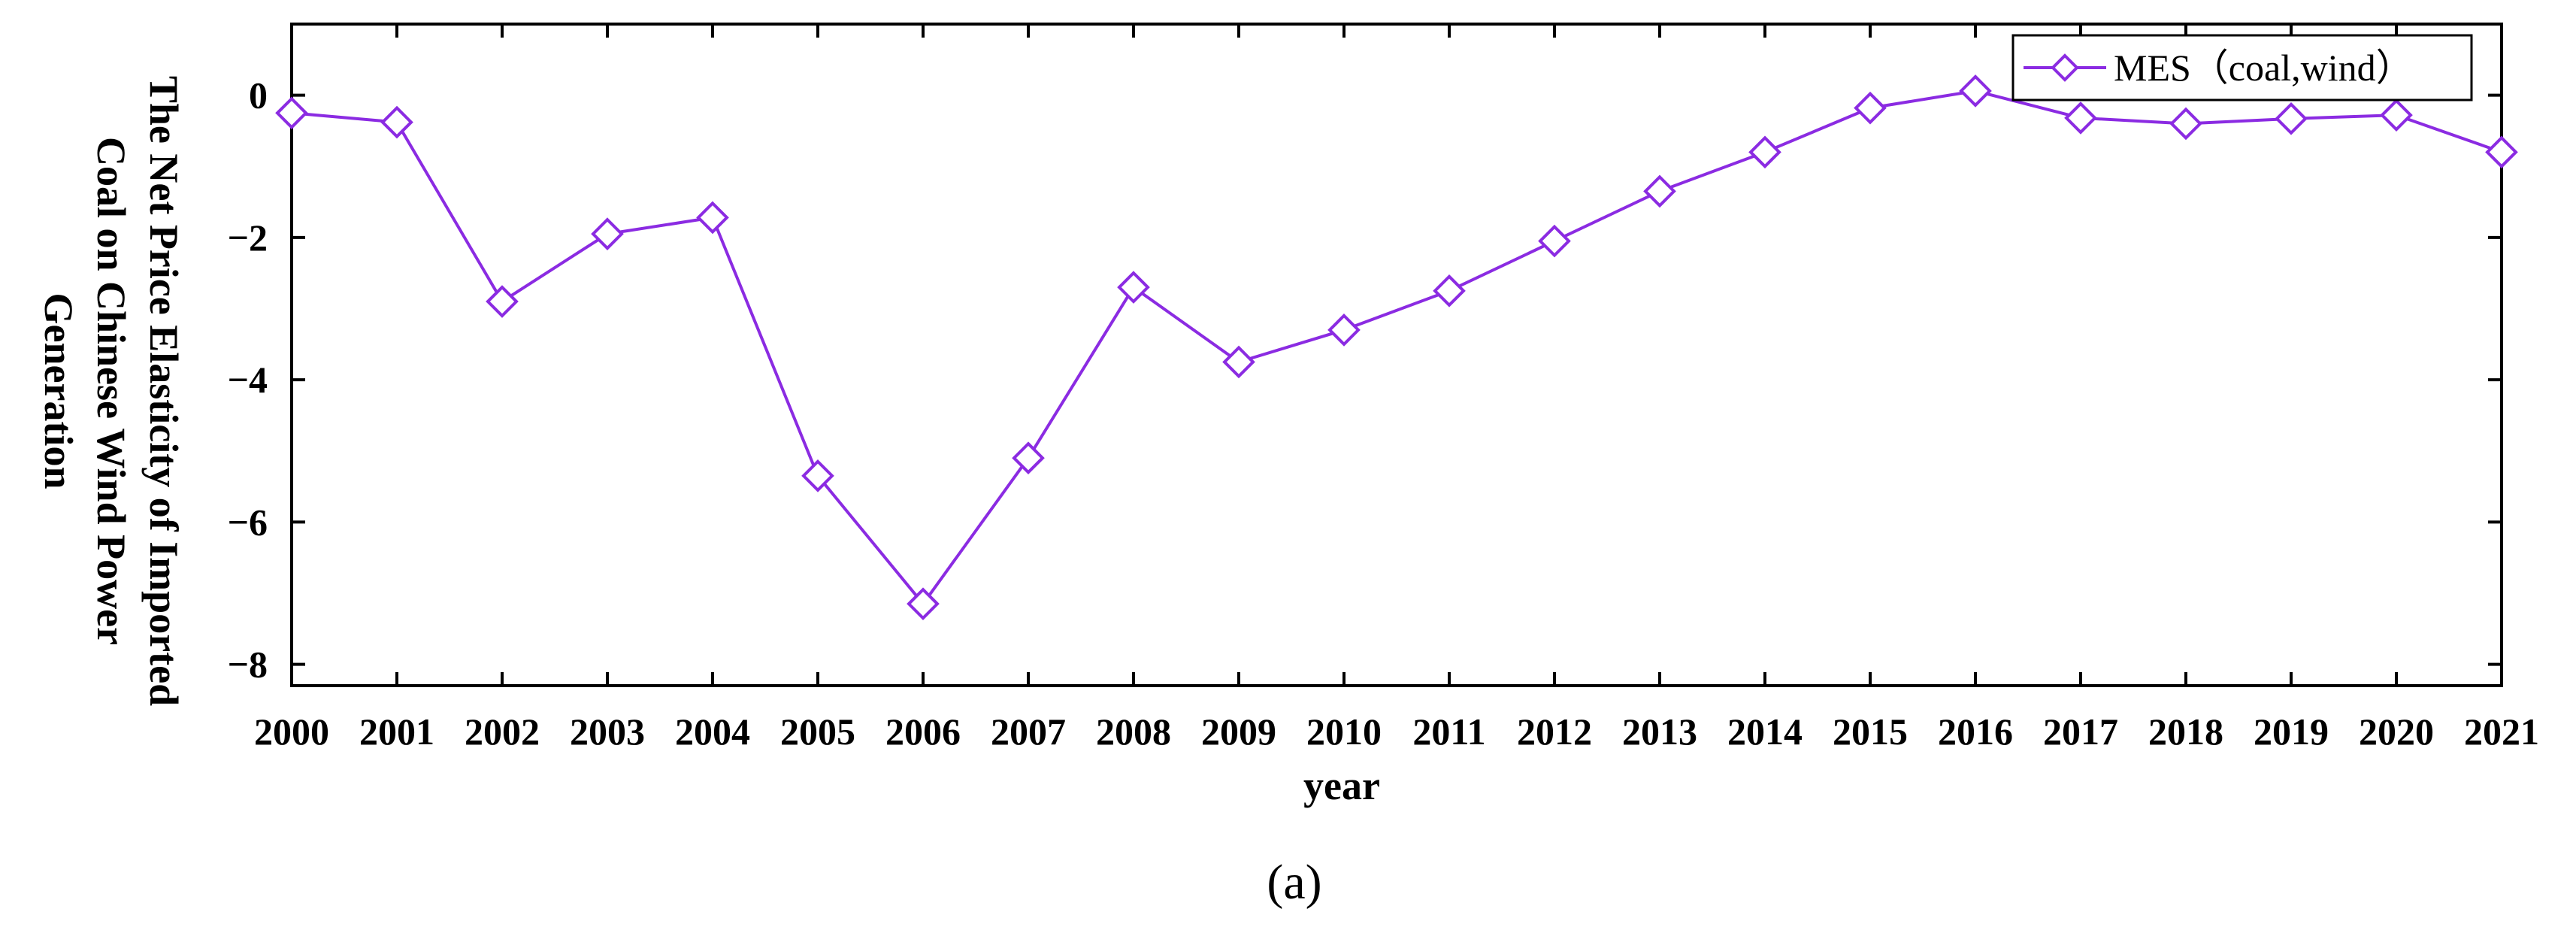 This screenshot has width=2576, height=930. Describe the element at coordinates (248, 380) in the screenshot. I see `y-tick-label: −4` at that location.